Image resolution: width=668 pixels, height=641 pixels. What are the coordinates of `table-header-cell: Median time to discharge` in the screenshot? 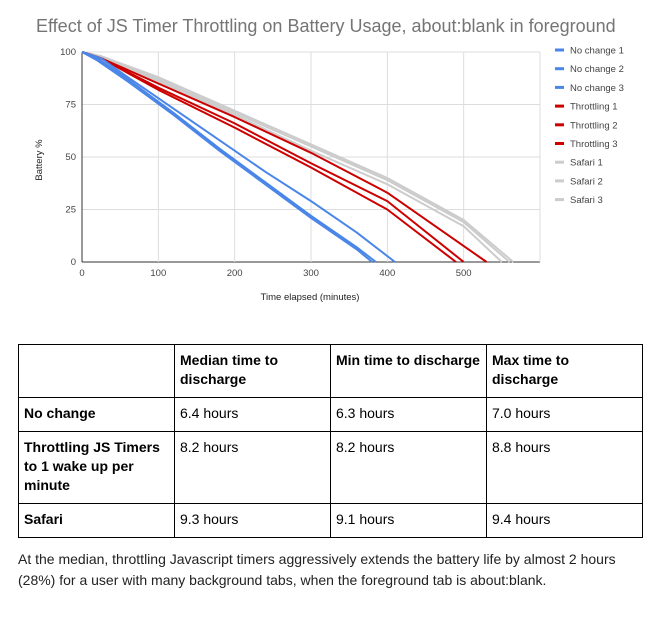 It's located at (252, 371).